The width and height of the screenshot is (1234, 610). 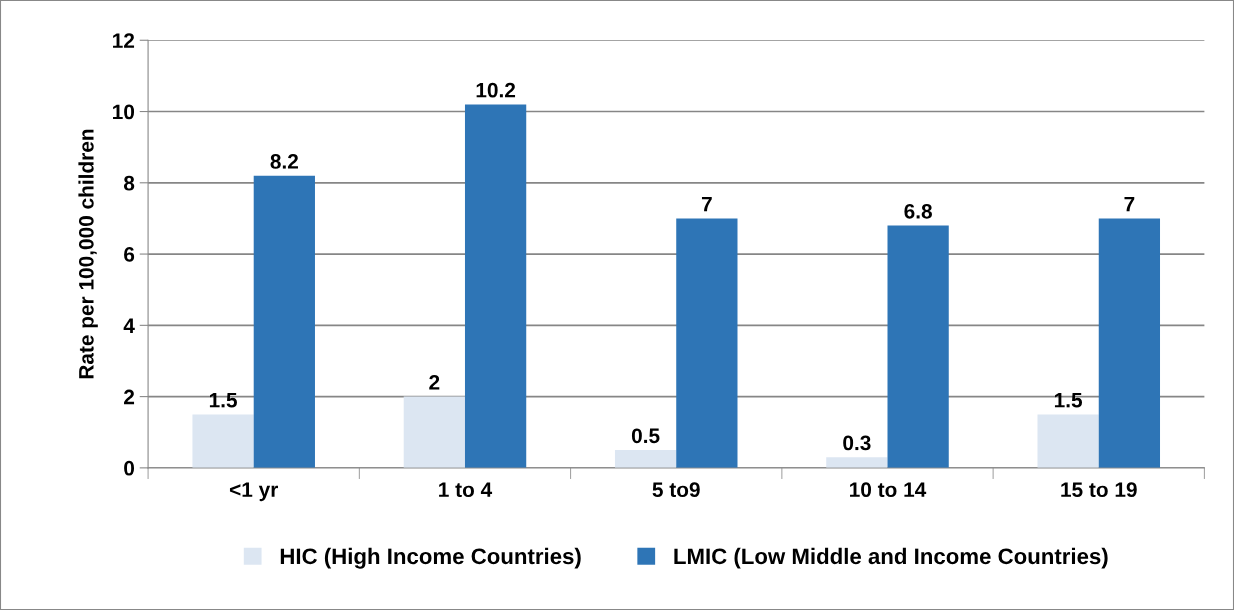 I want to click on data-label: 0.3, so click(x=857, y=443).